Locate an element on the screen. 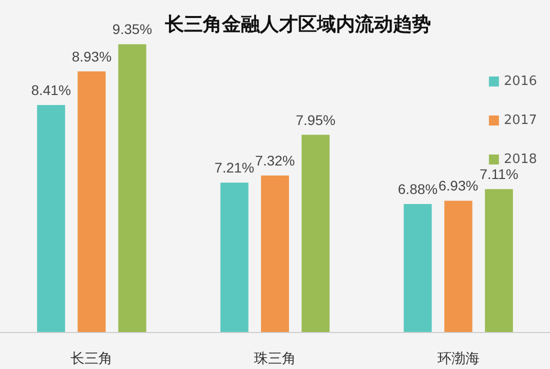 The image size is (550, 369). legend-label: 2016 is located at coordinates (521, 81).